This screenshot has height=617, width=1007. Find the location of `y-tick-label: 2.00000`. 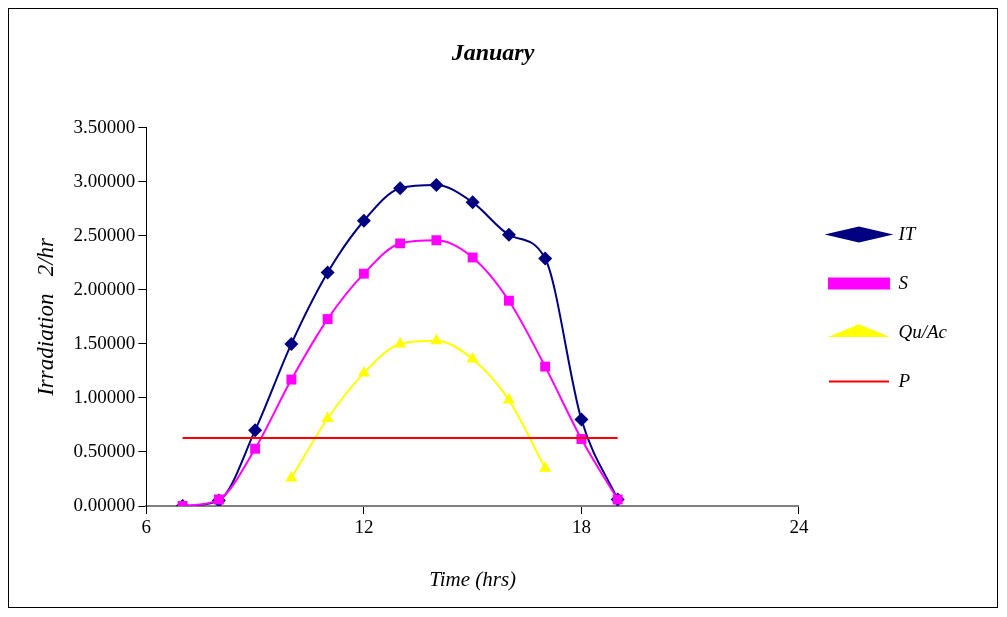

y-tick-label: 2.00000 is located at coordinates (104, 288).